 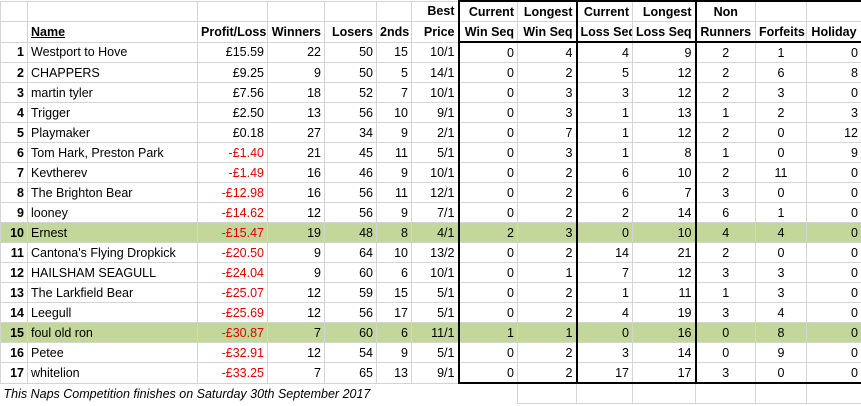 What do you see at coordinates (232, 52) in the screenshot?
I see `row-profit-loss: £15.59` at bounding box center [232, 52].